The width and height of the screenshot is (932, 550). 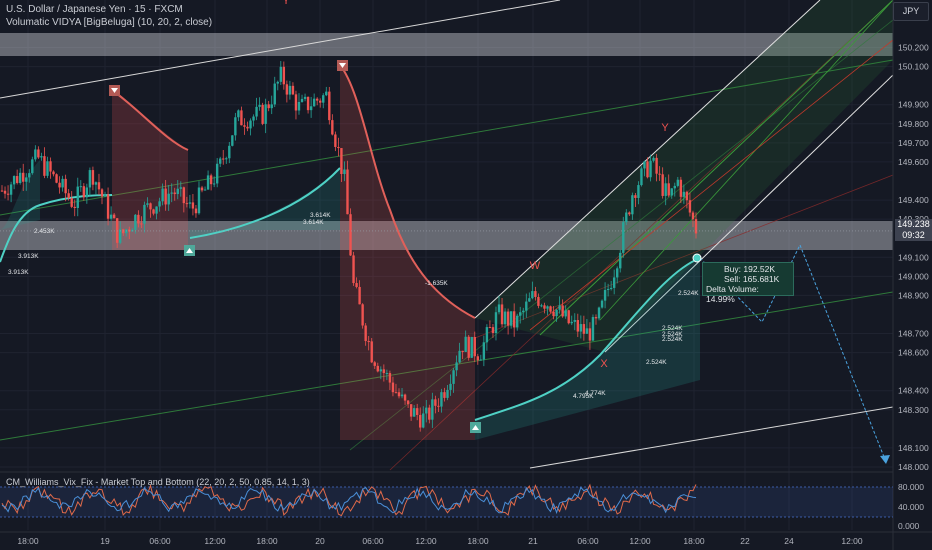 I want to click on currency-button: JPY, so click(x=911, y=11).